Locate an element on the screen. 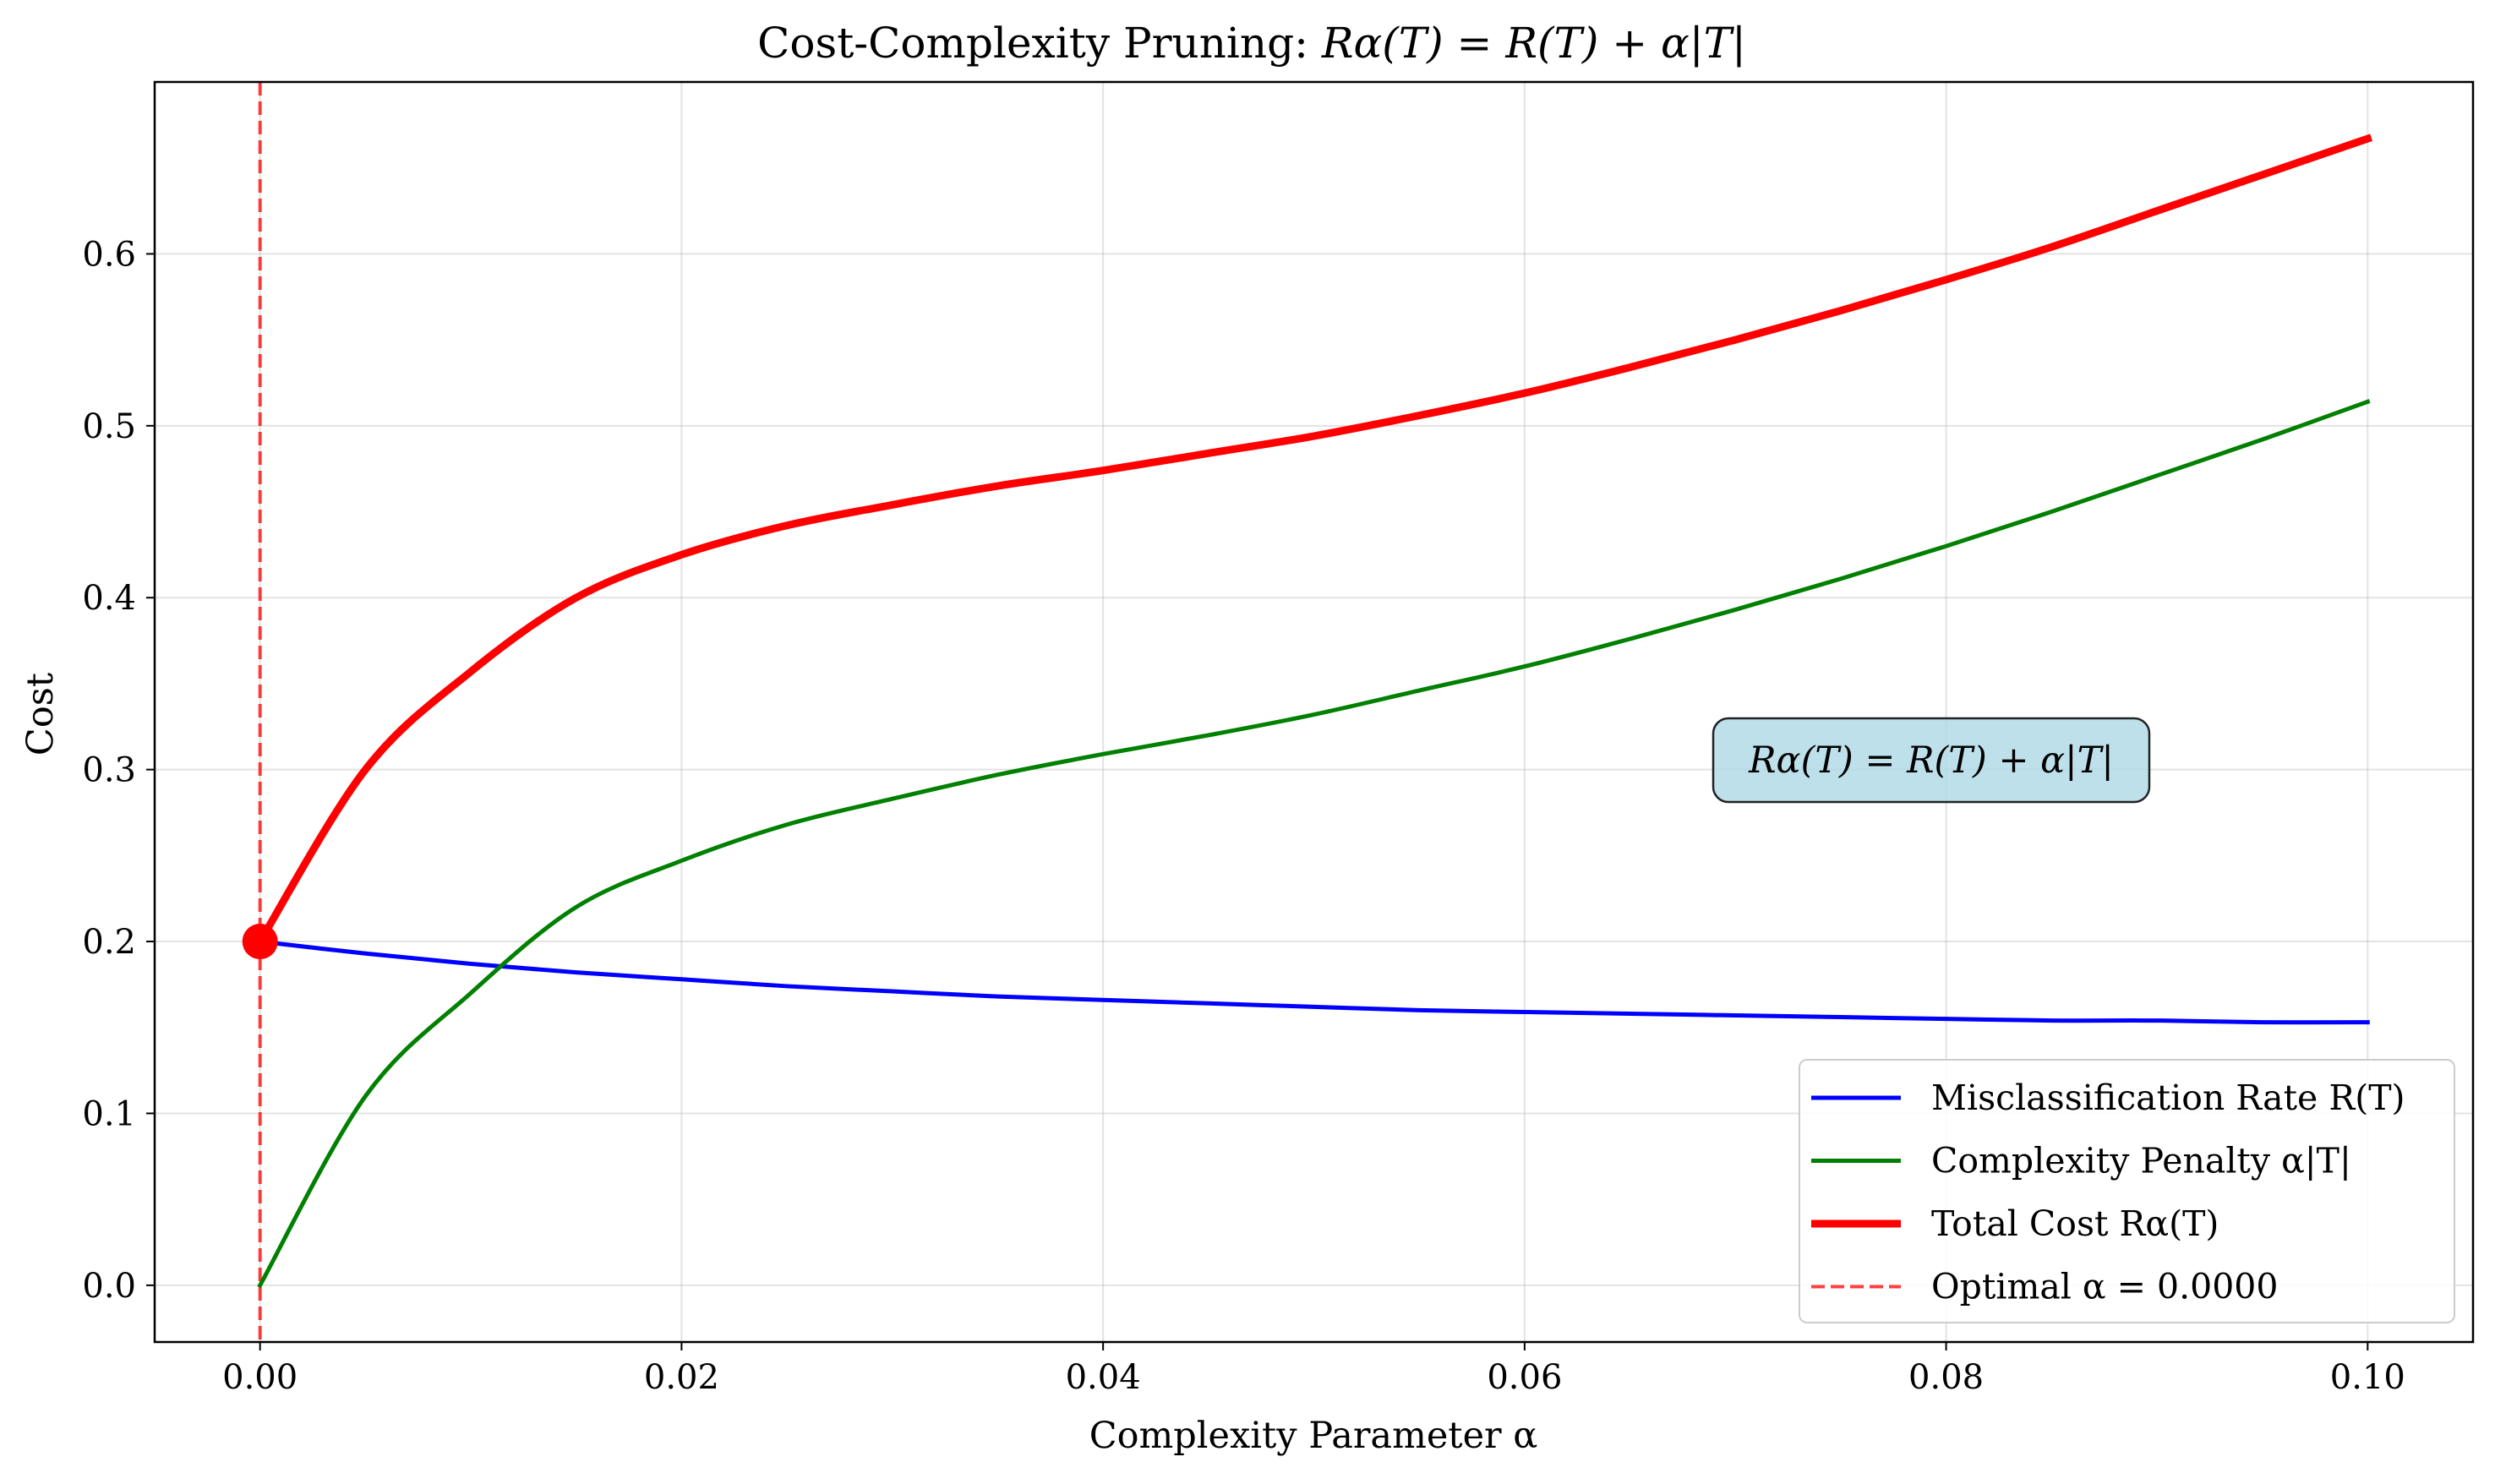  y-tick-label: 0.5 is located at coordinates (109, 427).